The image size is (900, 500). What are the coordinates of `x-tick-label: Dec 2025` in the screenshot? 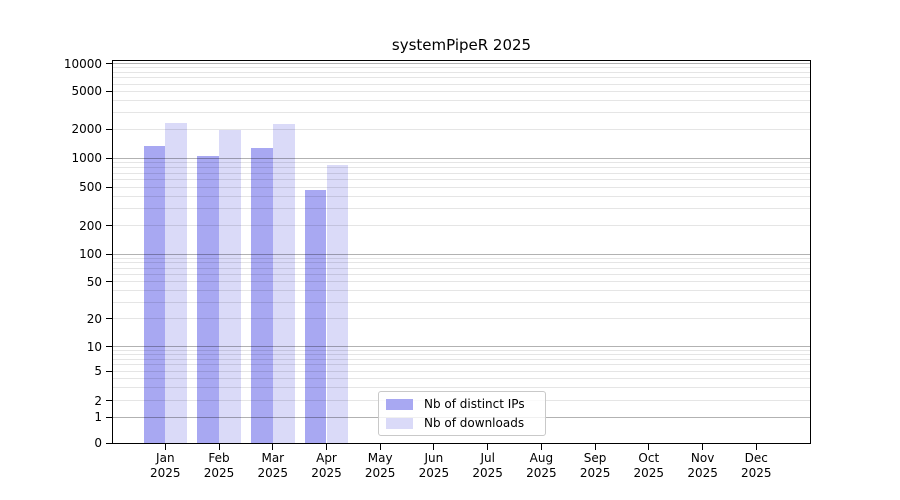 It's located at (756, 465).